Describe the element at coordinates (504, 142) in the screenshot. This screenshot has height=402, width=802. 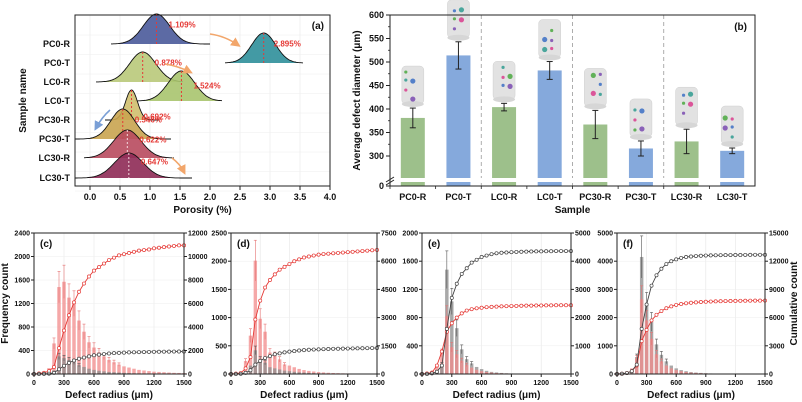
I see `bar-lc0-r` at that location.